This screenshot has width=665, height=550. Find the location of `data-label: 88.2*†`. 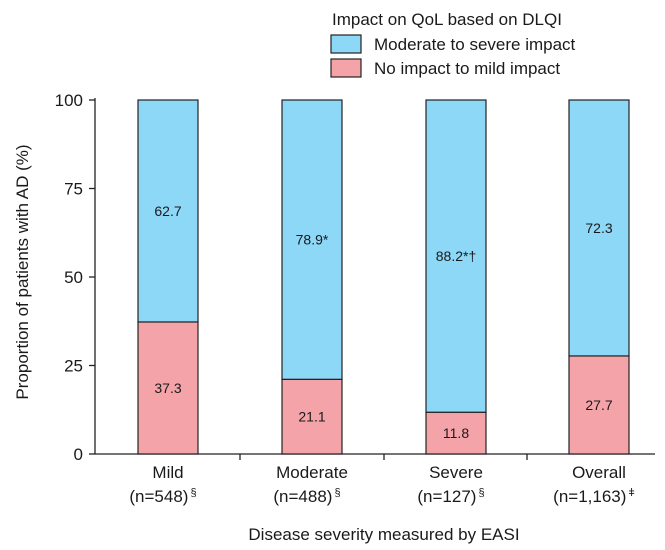

data-label: 88.2*† is located at coordinates (456, 256).